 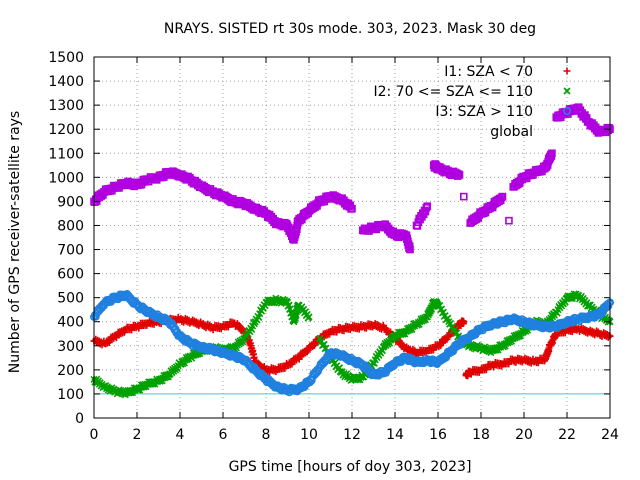 What do you see at coordinates (511, 132) in the screenshot?
I see `legend-label: global` at bounding box center [511, 132].